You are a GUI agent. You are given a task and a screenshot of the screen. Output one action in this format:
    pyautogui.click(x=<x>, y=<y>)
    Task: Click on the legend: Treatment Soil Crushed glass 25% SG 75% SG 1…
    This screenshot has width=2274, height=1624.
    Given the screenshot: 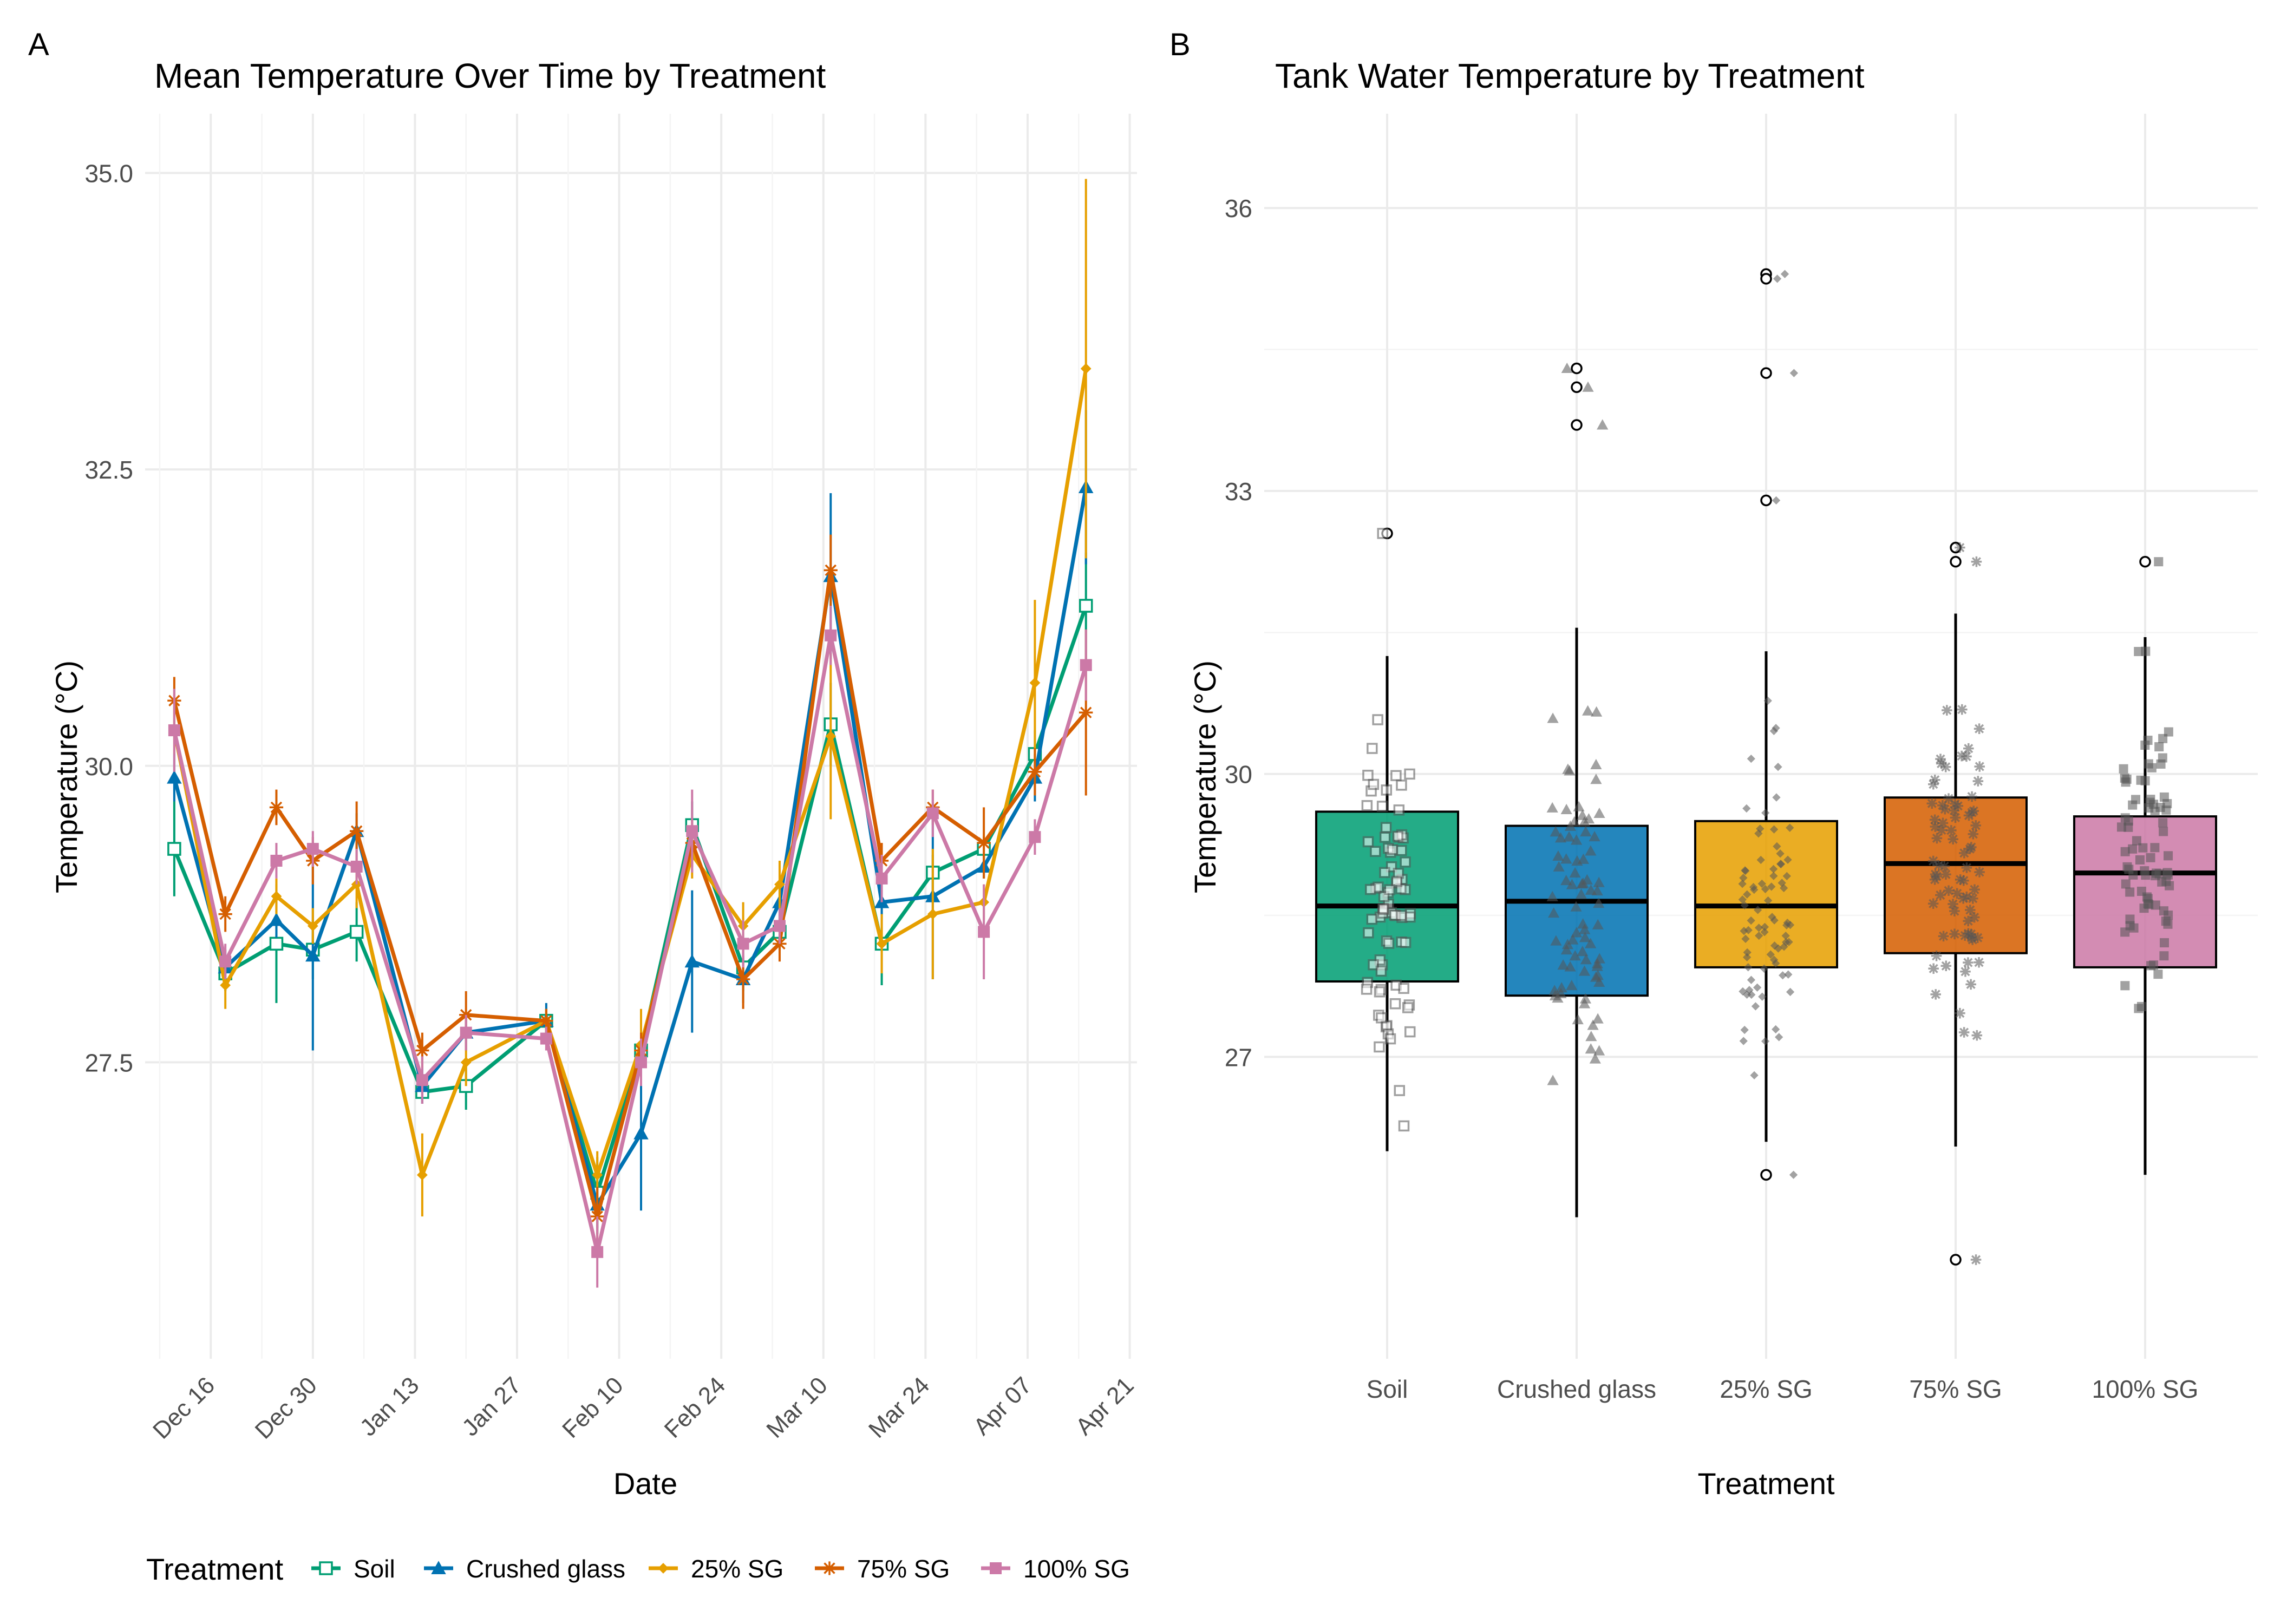 What is the action you would take?
    pyautogui.click(x=638, y=1569)
    